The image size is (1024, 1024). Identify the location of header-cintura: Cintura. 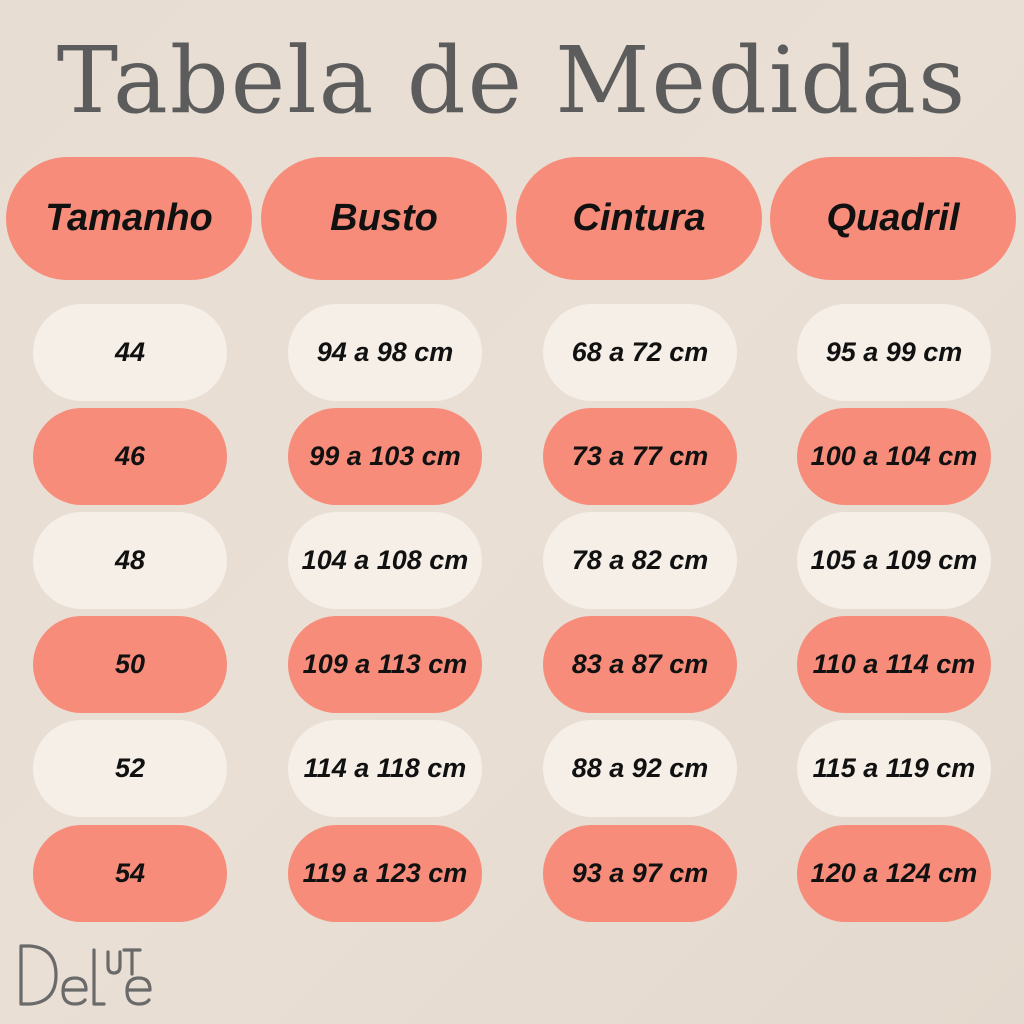
(639, 218).